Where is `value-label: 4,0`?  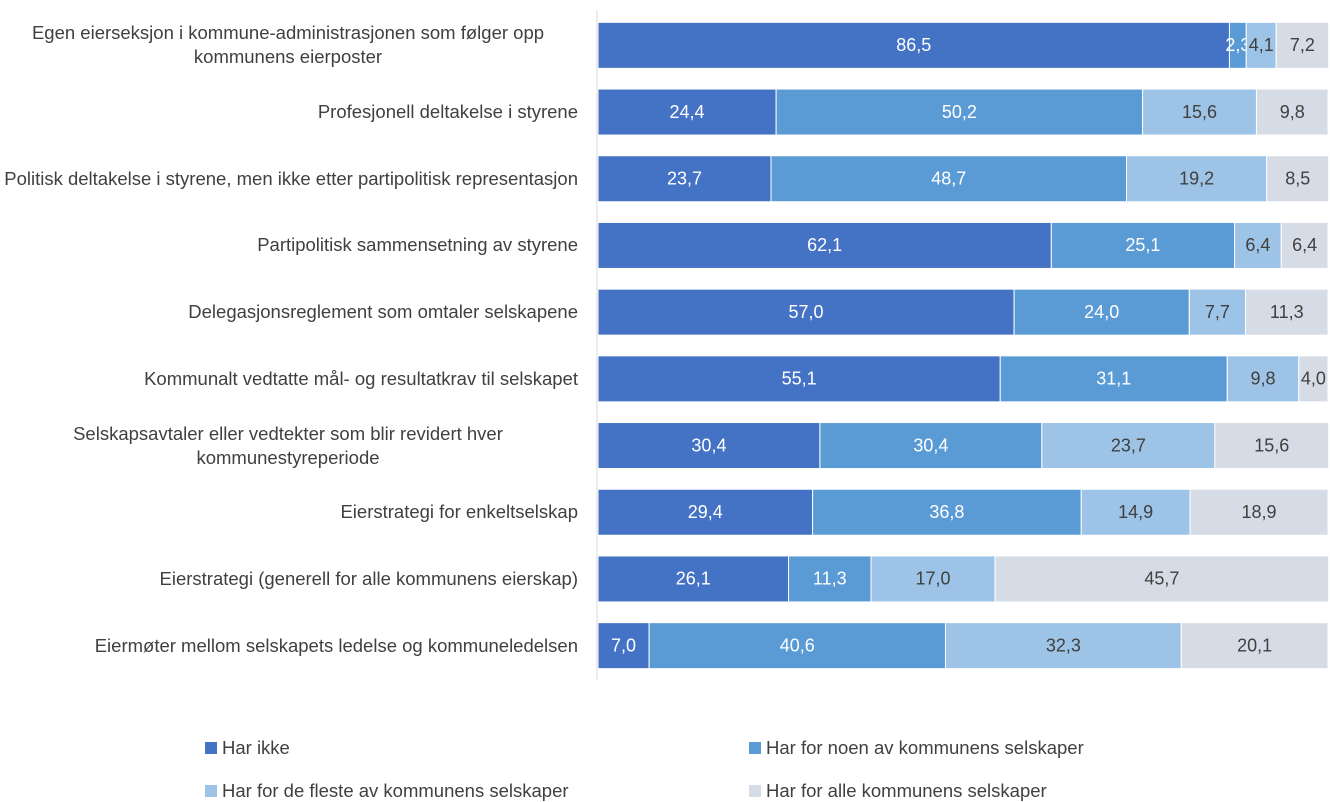 value-label: 4,0 is located at coordinates (1313, 379).